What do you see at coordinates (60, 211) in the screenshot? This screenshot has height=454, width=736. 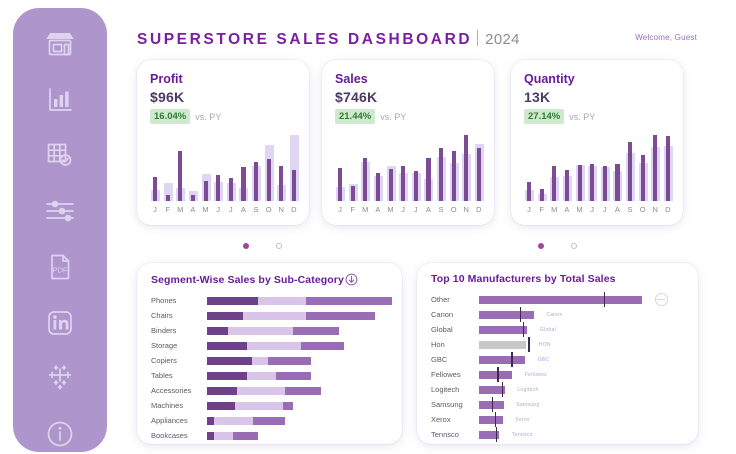 I see `sidebar-item-filters` at bounding box center [60, 211].